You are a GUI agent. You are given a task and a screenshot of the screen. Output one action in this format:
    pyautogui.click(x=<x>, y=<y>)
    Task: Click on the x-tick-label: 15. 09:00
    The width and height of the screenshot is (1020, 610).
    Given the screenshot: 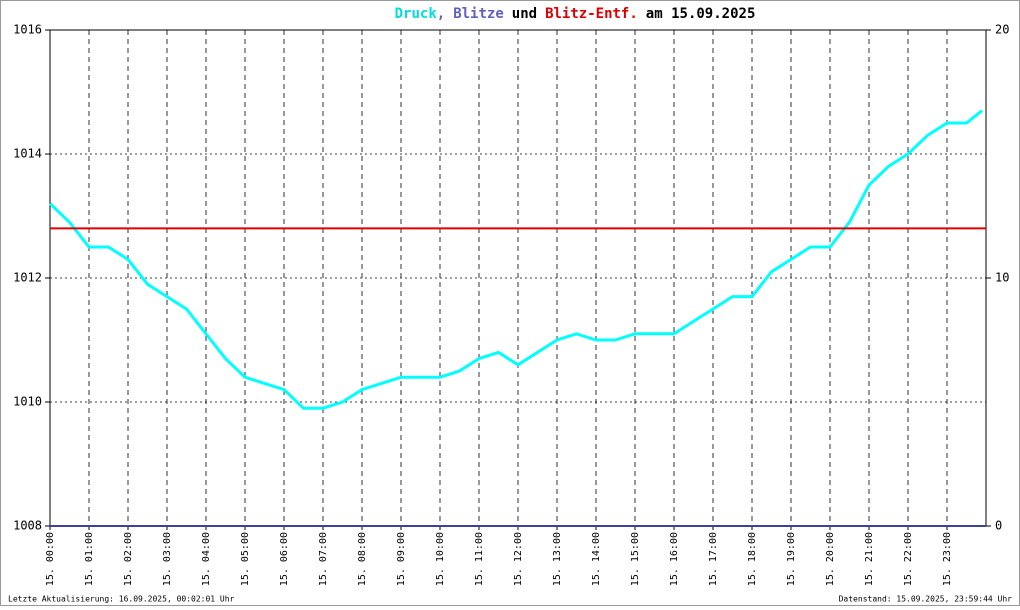 What is the action you would take?
    pyautogui.click(x=401, y=559)
    